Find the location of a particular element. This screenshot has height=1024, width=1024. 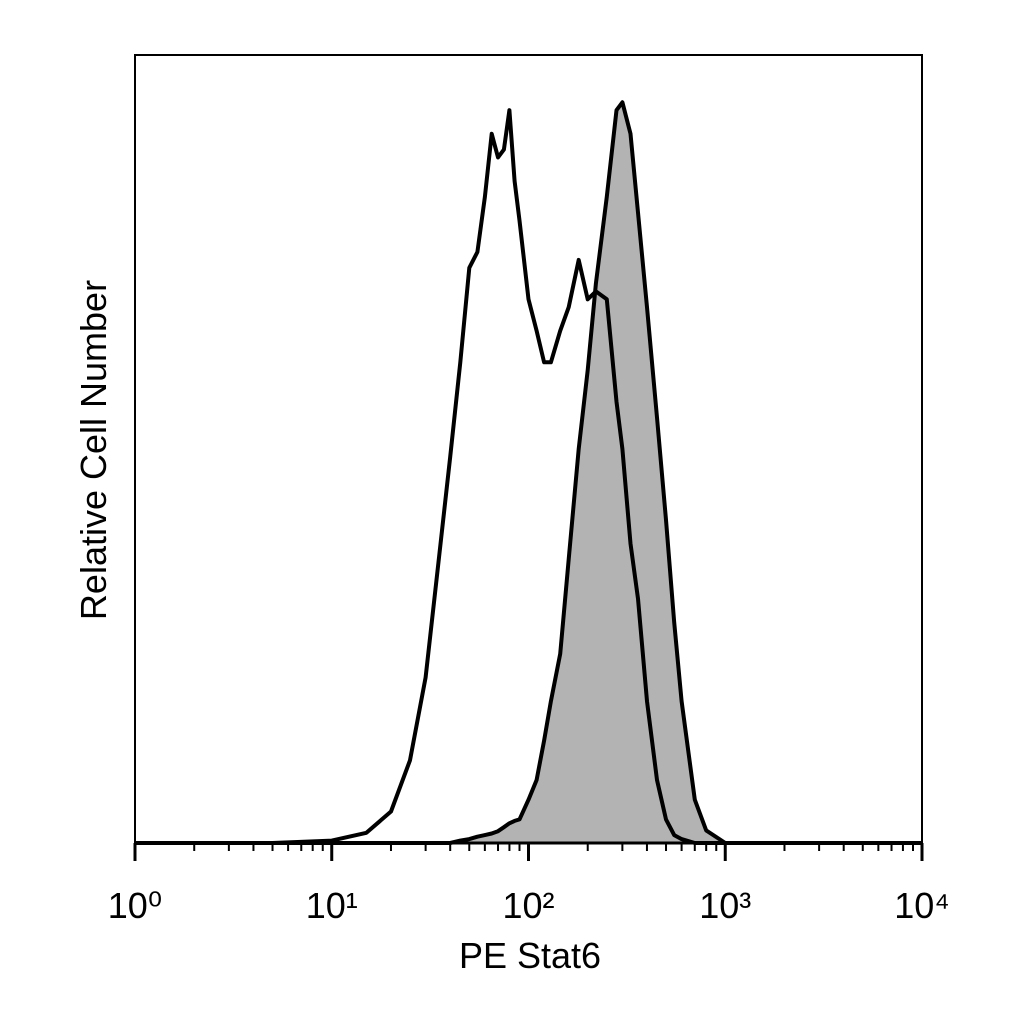

x-axis-label: PE Stat6 is located at coordinates (530, 955).